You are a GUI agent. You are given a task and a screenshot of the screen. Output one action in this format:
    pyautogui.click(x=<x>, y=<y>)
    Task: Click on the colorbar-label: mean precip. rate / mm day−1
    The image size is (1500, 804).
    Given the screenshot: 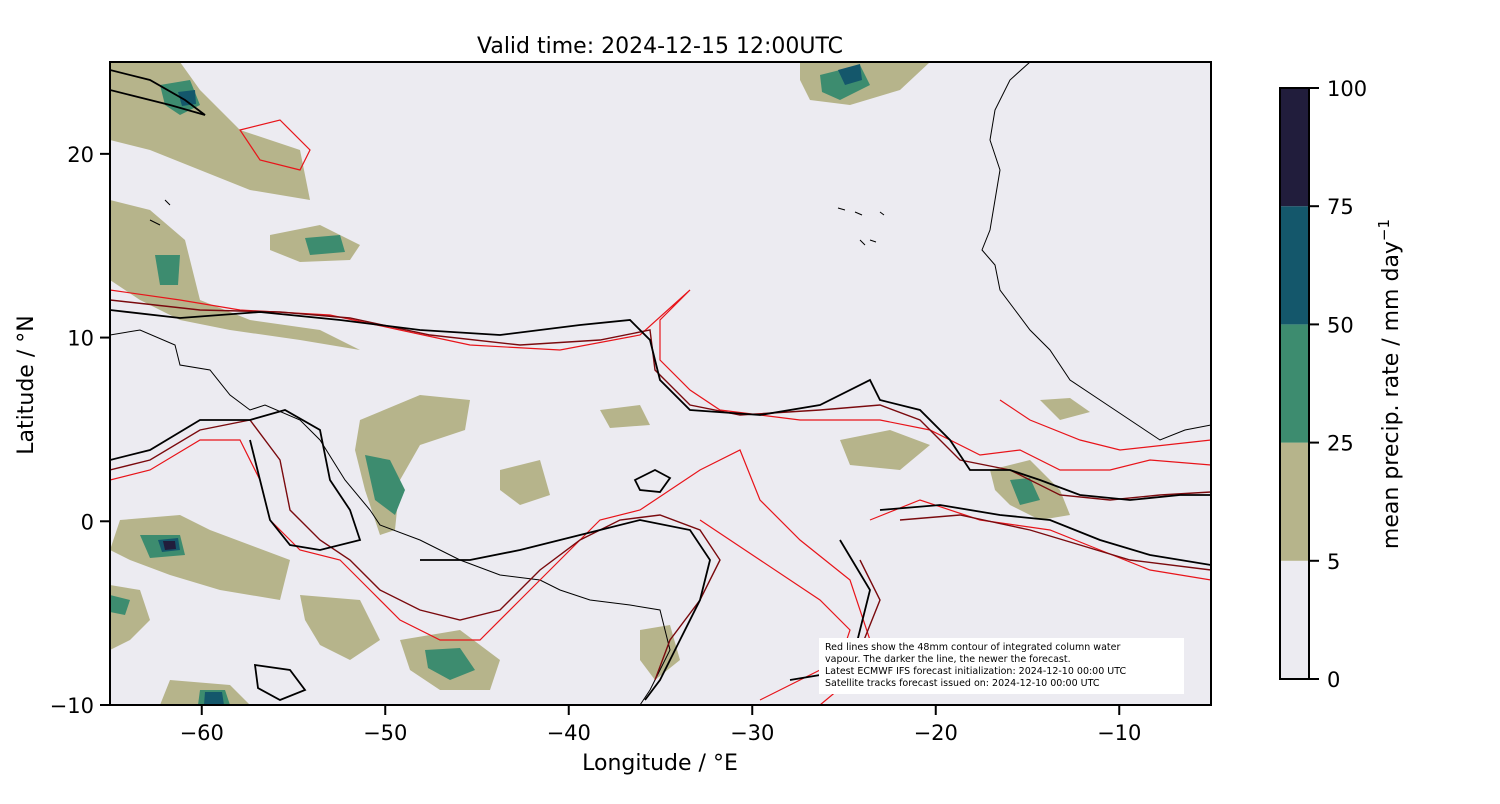 What is the action you would take?
    pyautogui.click(x=1389, y=384)
    